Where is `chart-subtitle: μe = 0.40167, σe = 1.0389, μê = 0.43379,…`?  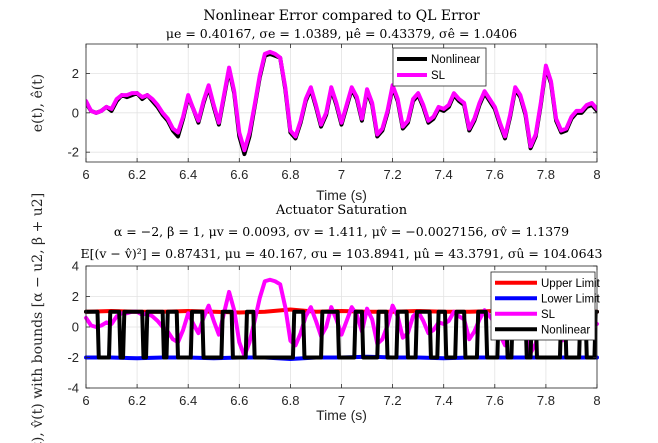 chart-subtitle: μe = 0.40167, σe = 1.0389, μê = 0.43379,… is located at coordinates (341, 33).